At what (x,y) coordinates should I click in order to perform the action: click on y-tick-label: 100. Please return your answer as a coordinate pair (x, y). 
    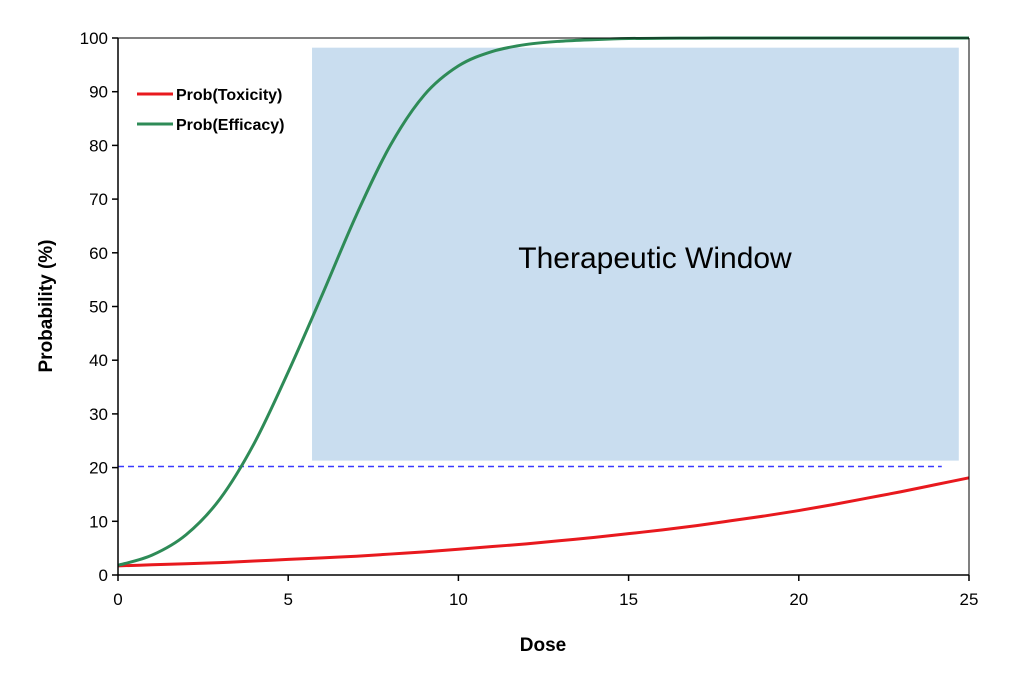
    Looking at the image, I should click on (94, 38).